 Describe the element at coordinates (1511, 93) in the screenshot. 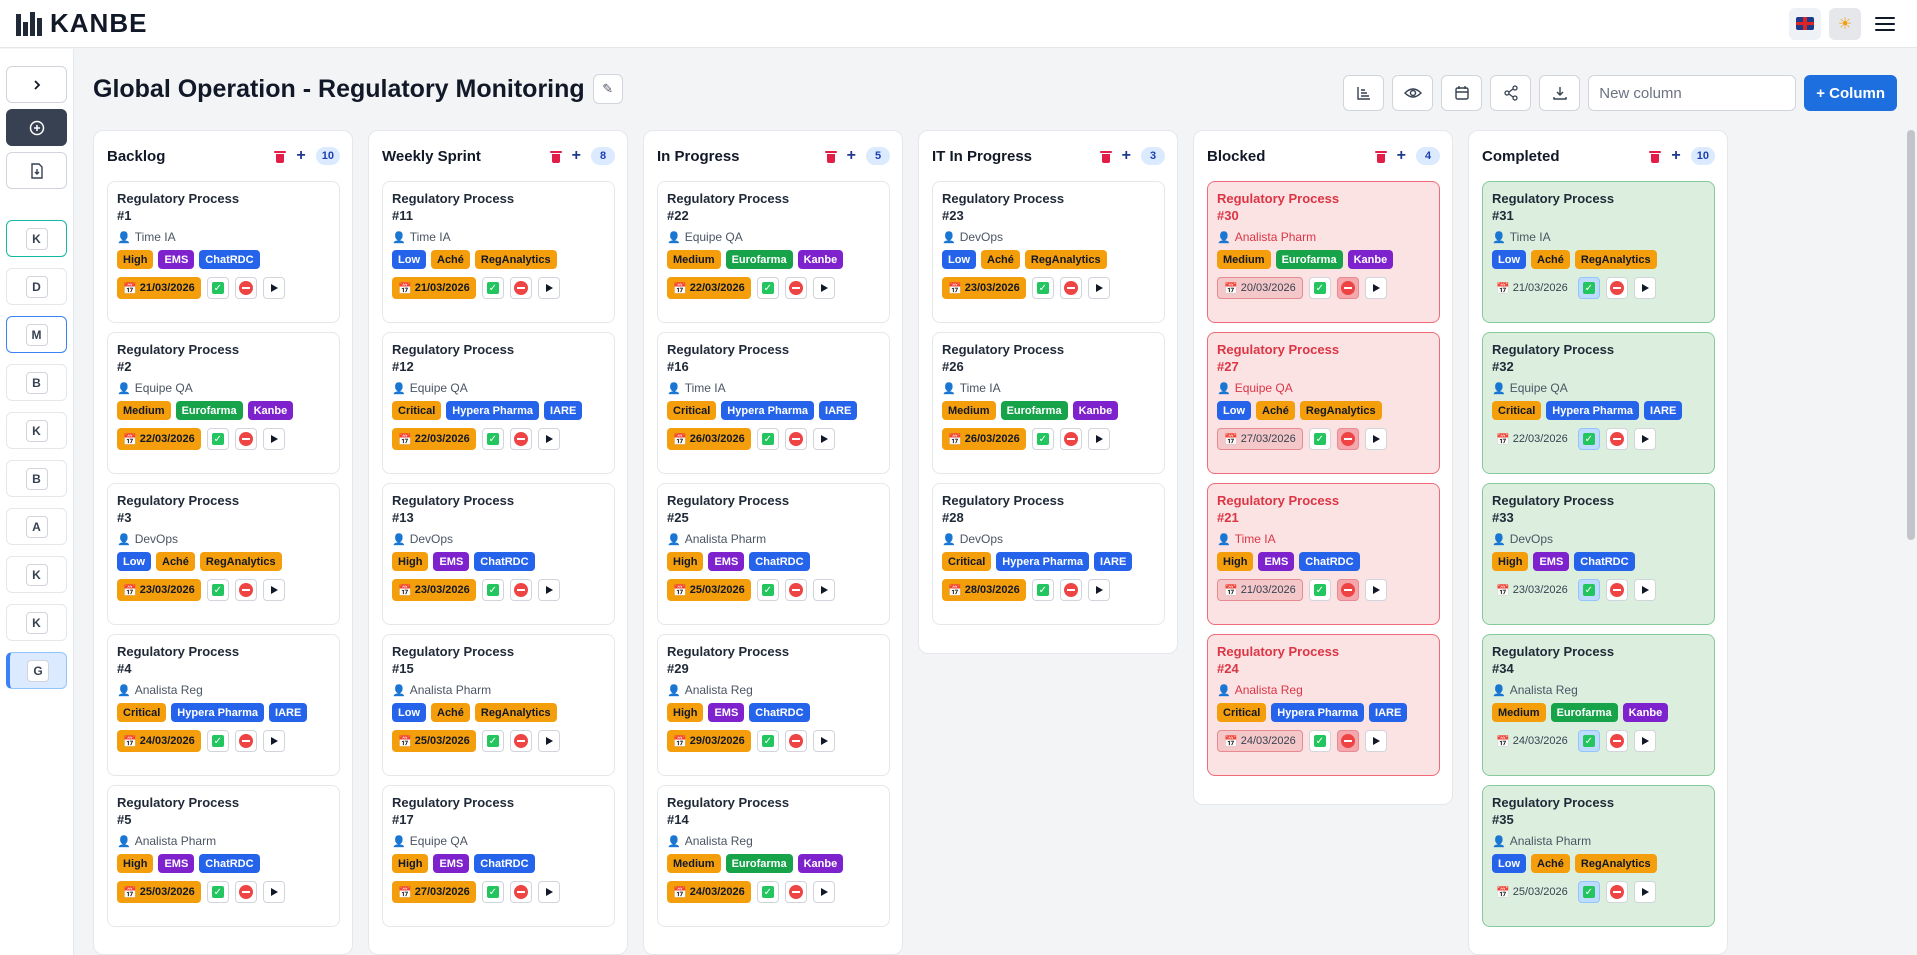

I see `share-button` at that location.